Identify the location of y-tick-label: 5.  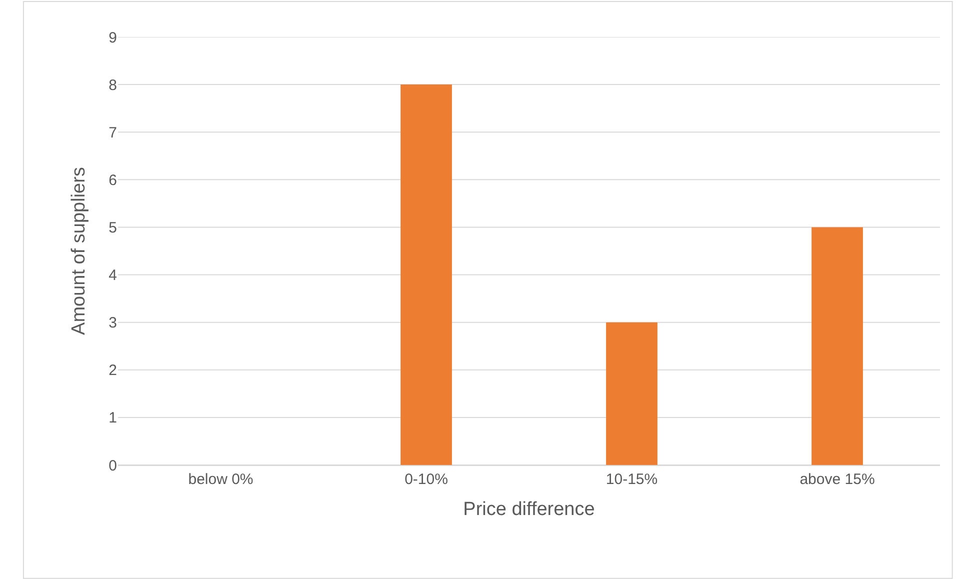
(112, 227).